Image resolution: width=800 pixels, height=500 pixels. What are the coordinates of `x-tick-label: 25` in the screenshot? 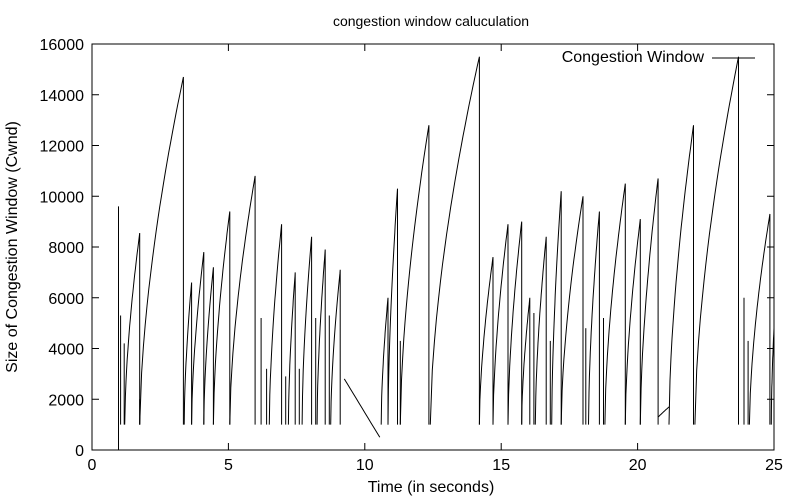 It's located at (774, 465).